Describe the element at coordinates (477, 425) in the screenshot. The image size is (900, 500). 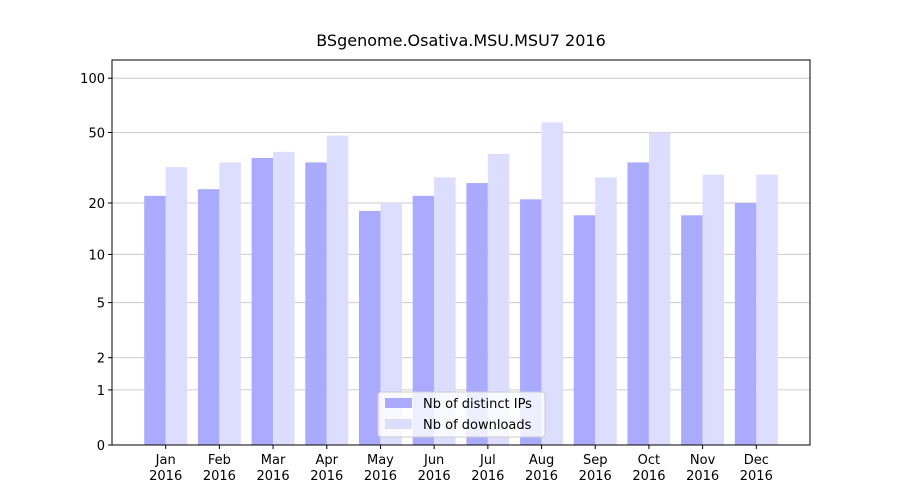
I see `legend-label: Nb of downloads` at that location.